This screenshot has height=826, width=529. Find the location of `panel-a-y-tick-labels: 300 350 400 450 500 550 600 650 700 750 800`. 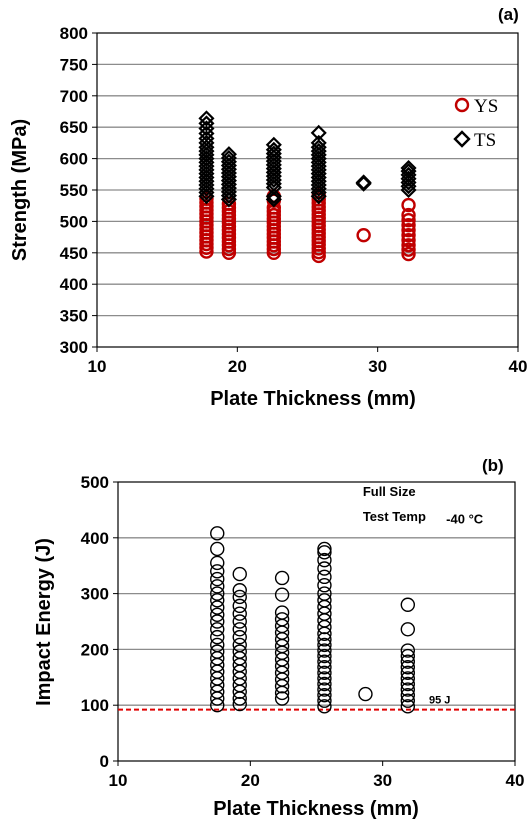

panel-a-y-tick-labels: 300 350 400 450 500 550 600 650 700 750 800 is located at coordinates (78, 190).